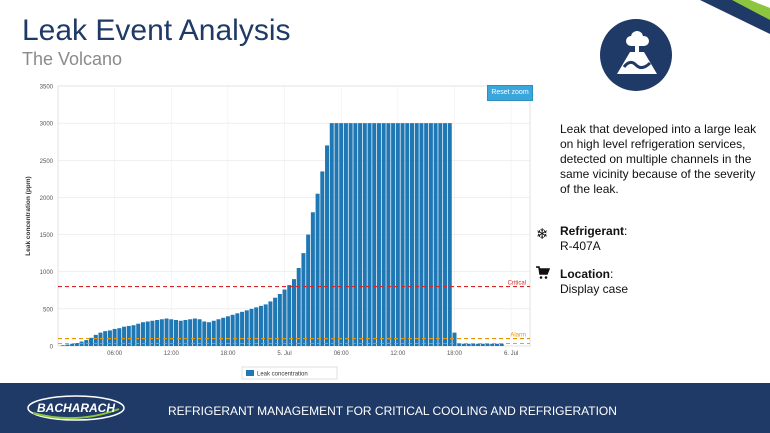 Image resolution: width=770 pixels, height=433 pixels. What do you see at coordinates (518, 336) in the screenshot?
I see `alarm-threshold-label: Alarm` at bounding box center [518, 336].